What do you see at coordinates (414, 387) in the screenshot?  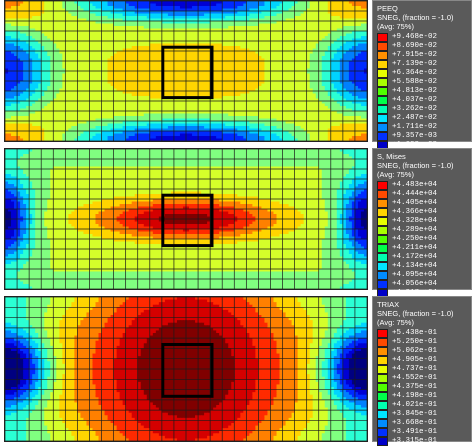 I see `legend-tick-label: +4.375e-01` at bounding box center [414, 387].